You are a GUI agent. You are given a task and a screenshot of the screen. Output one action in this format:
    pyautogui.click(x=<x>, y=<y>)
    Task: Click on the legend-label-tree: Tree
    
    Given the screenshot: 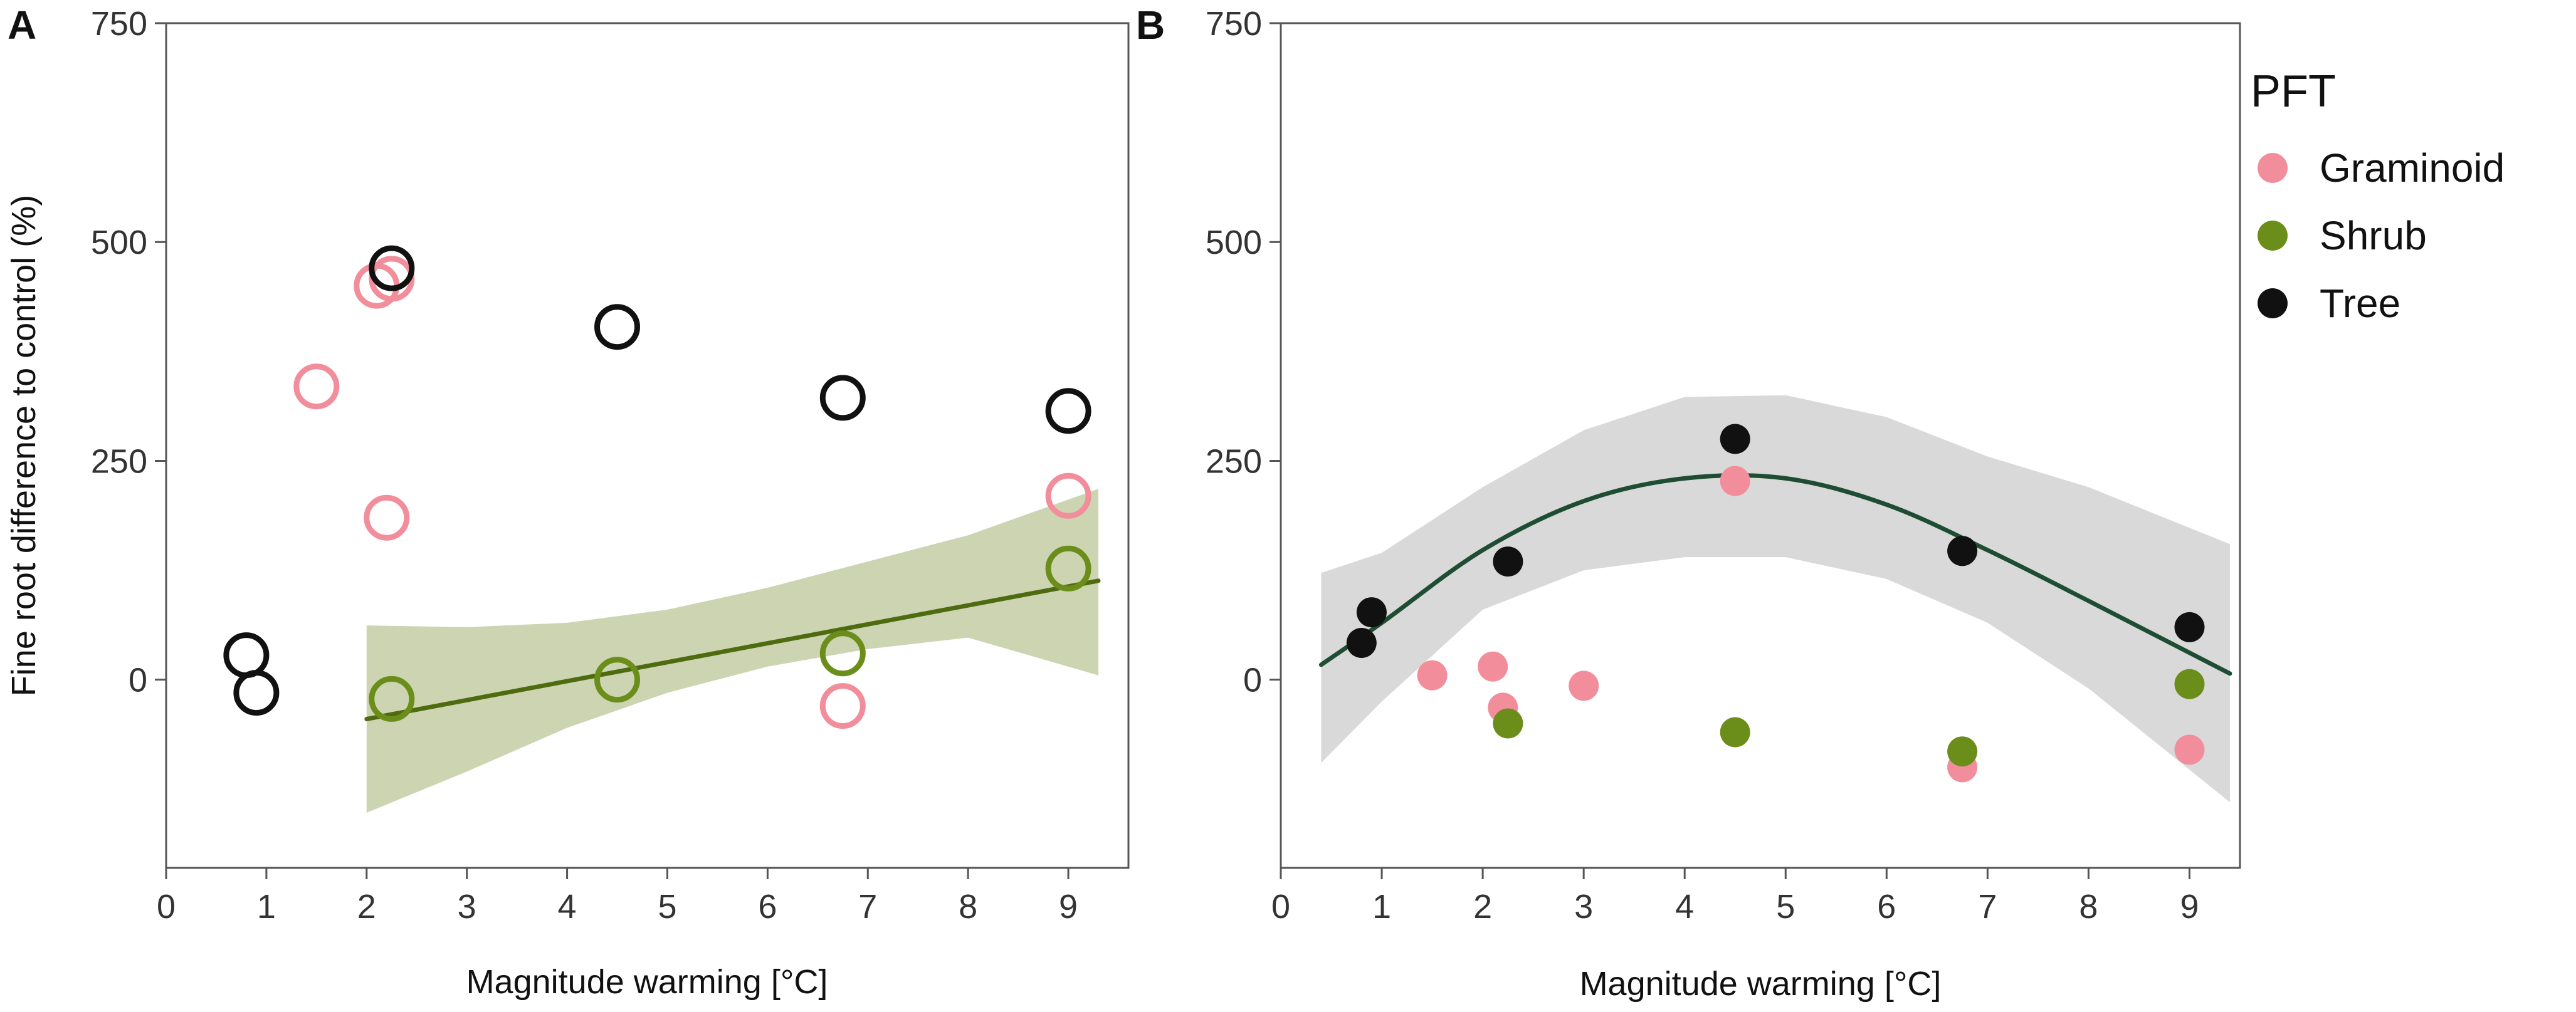 What is the action you would take?
    pyautogui.click(x=2360, y=304)
    